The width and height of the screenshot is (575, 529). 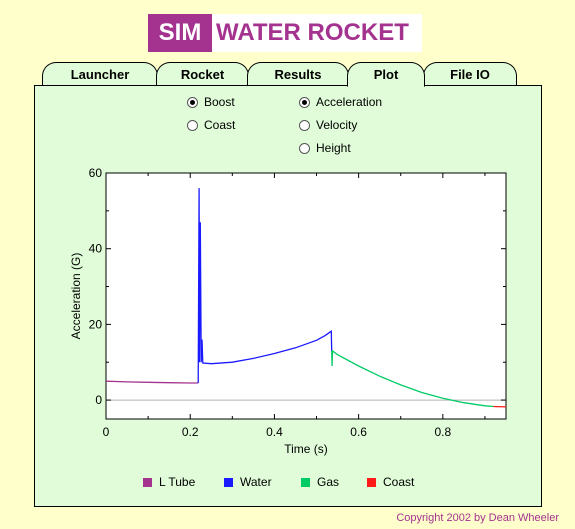 I want to click on y-tick-label: 60, so click(x=96, y=173).